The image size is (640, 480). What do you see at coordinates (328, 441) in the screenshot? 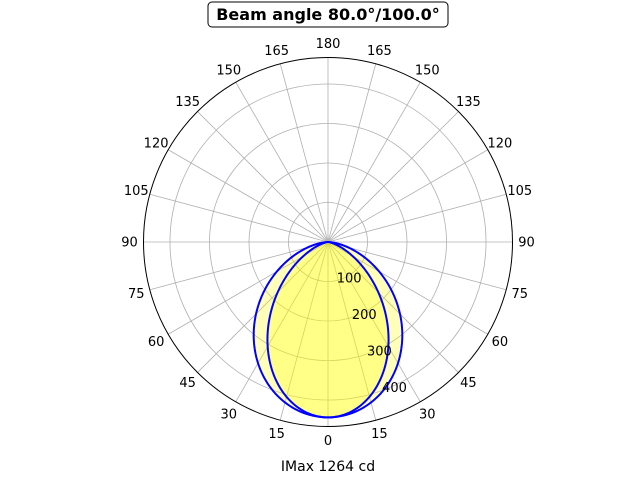
I see `angular-tick-label: 0` at bounding box center [328, 441].